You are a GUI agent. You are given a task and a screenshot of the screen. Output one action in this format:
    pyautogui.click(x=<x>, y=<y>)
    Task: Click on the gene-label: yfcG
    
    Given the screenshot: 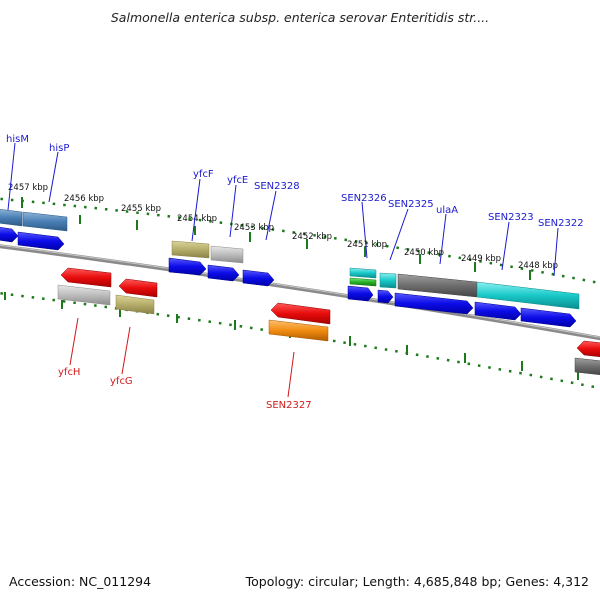 What is the action you would take?
    pyautogui.click(x=121, y=381)
    